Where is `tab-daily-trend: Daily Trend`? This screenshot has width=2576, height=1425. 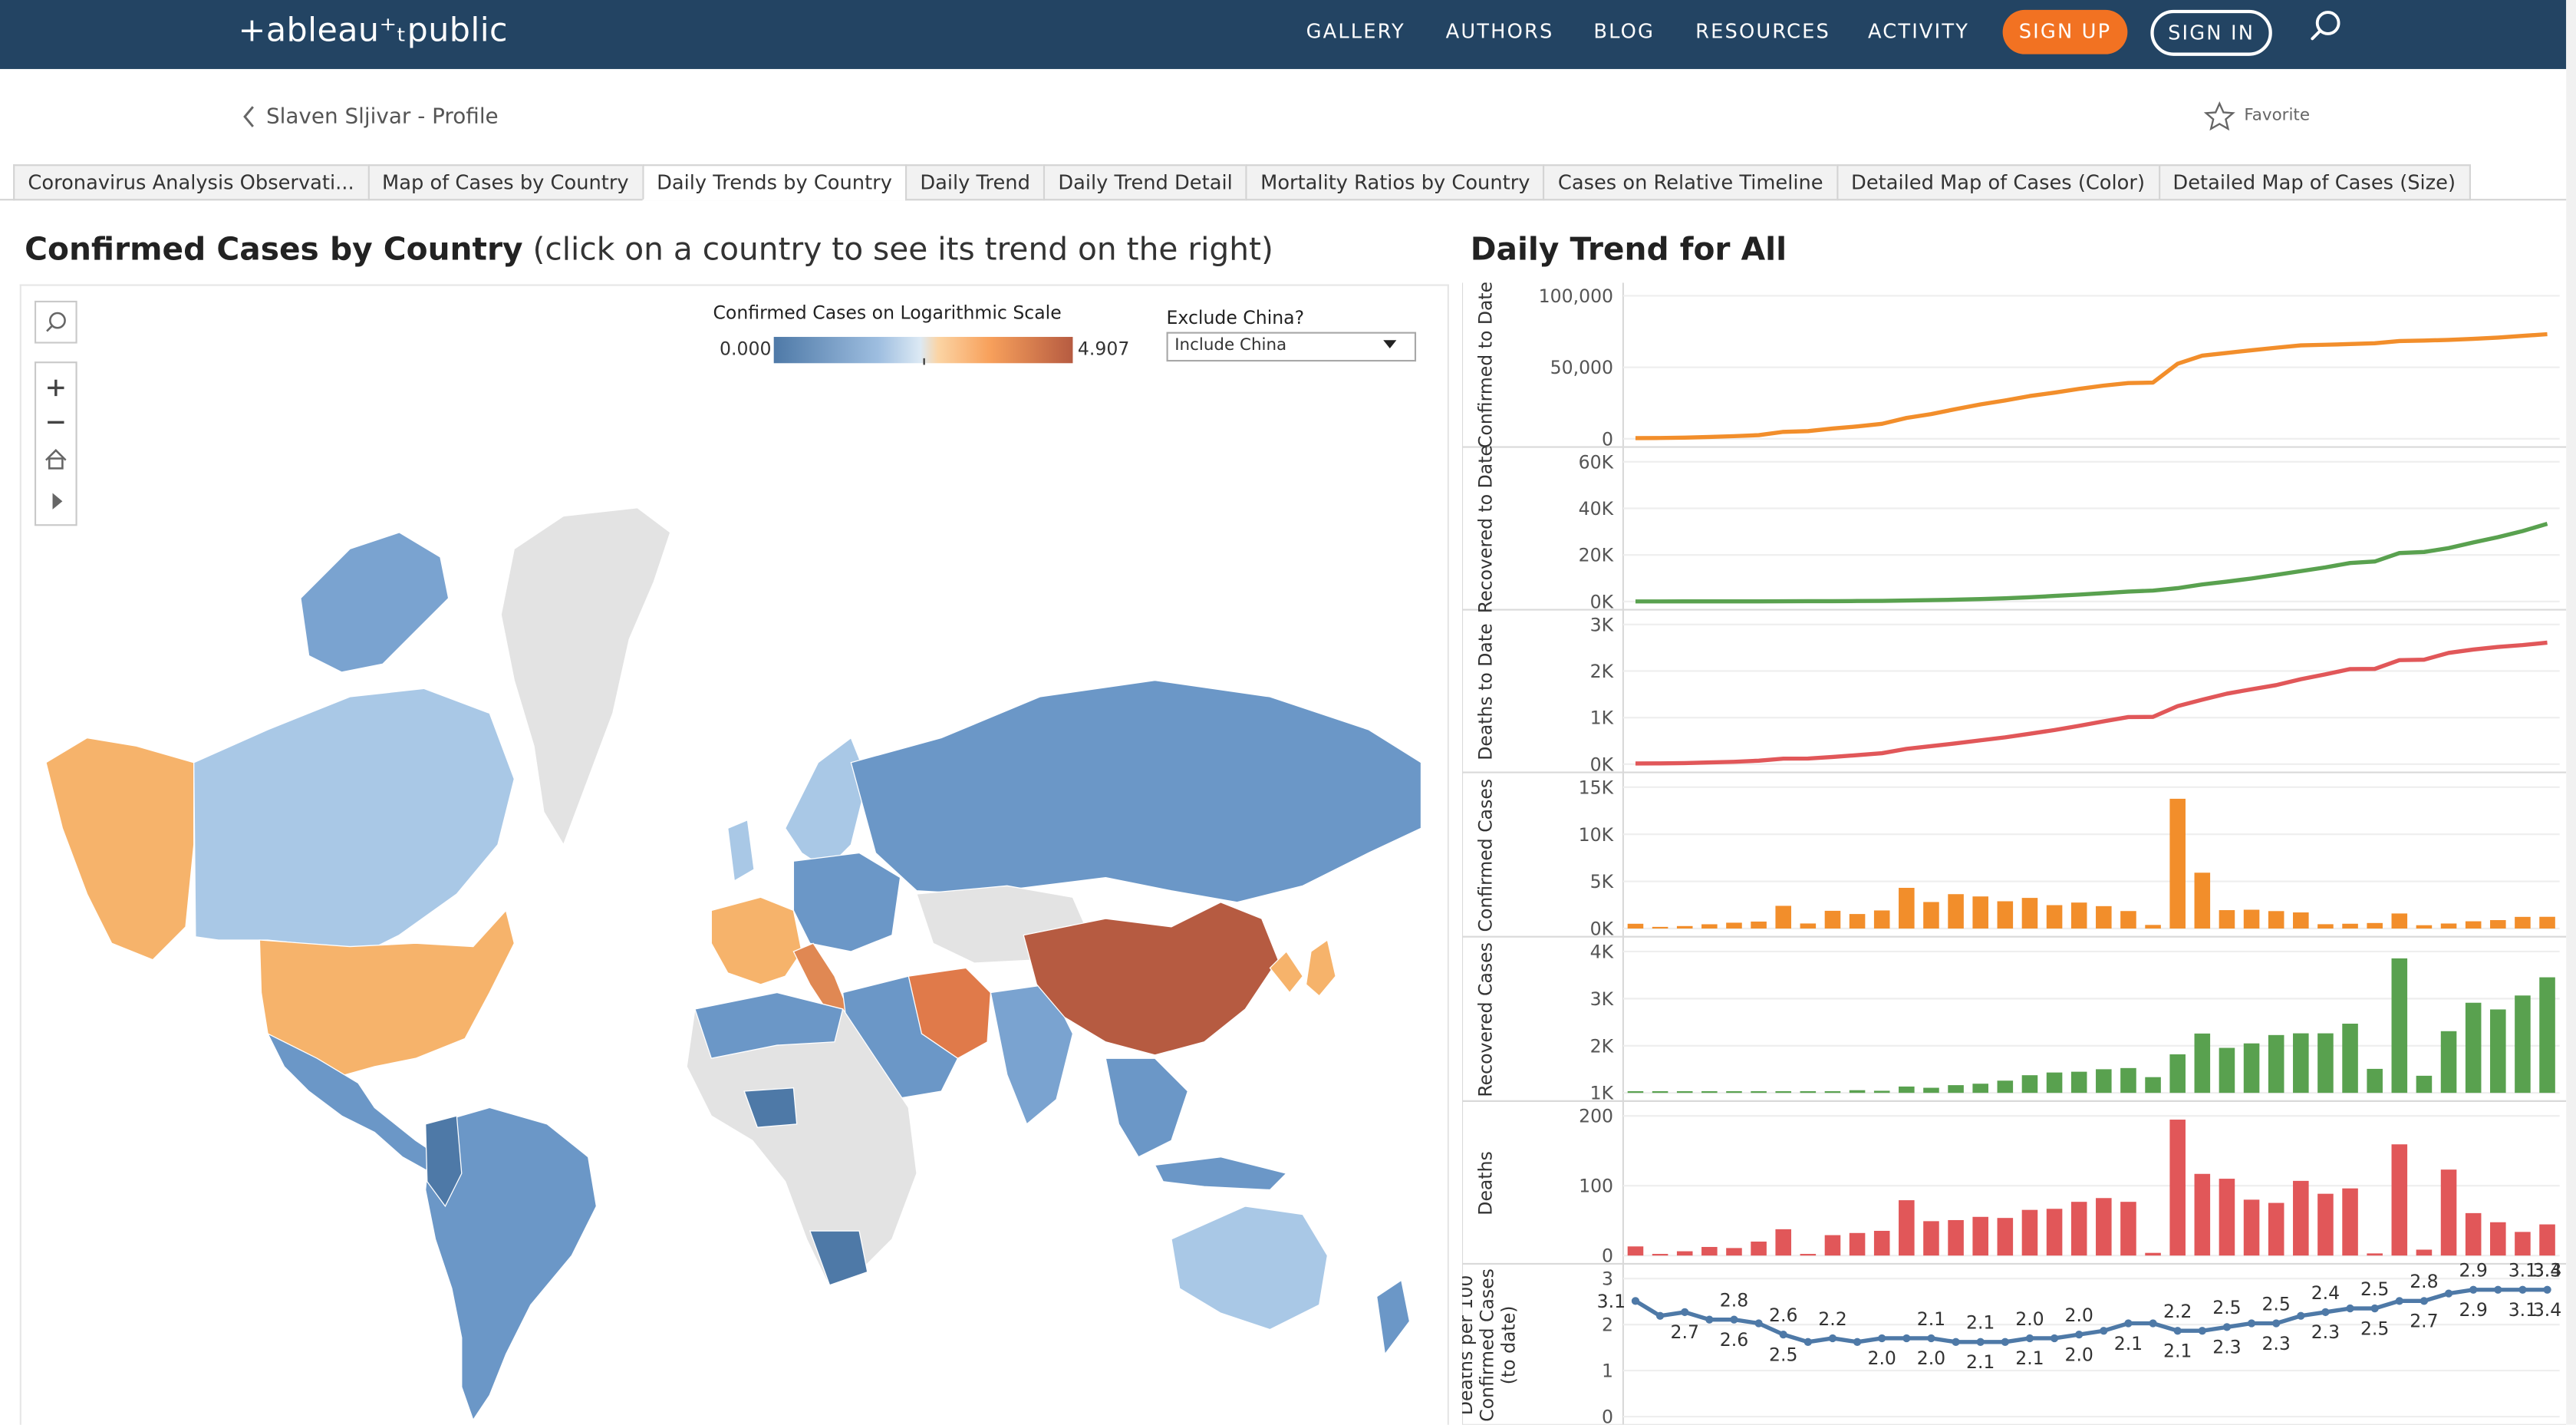
tab-daily-trend: Daily Trend is located at coordinates (974, 182).